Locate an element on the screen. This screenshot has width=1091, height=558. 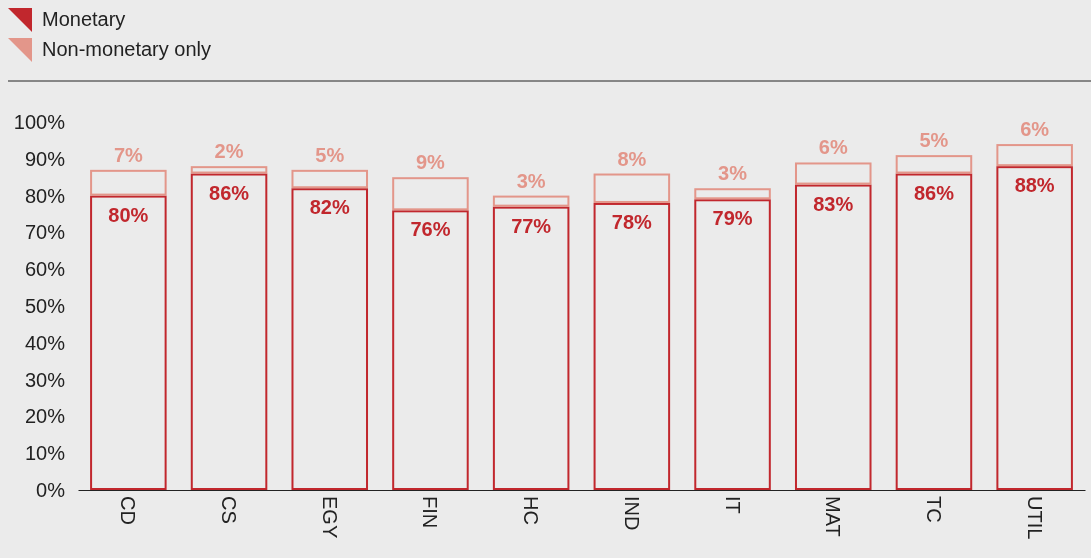
data-label: 83% is located at coordinates (833, 203).